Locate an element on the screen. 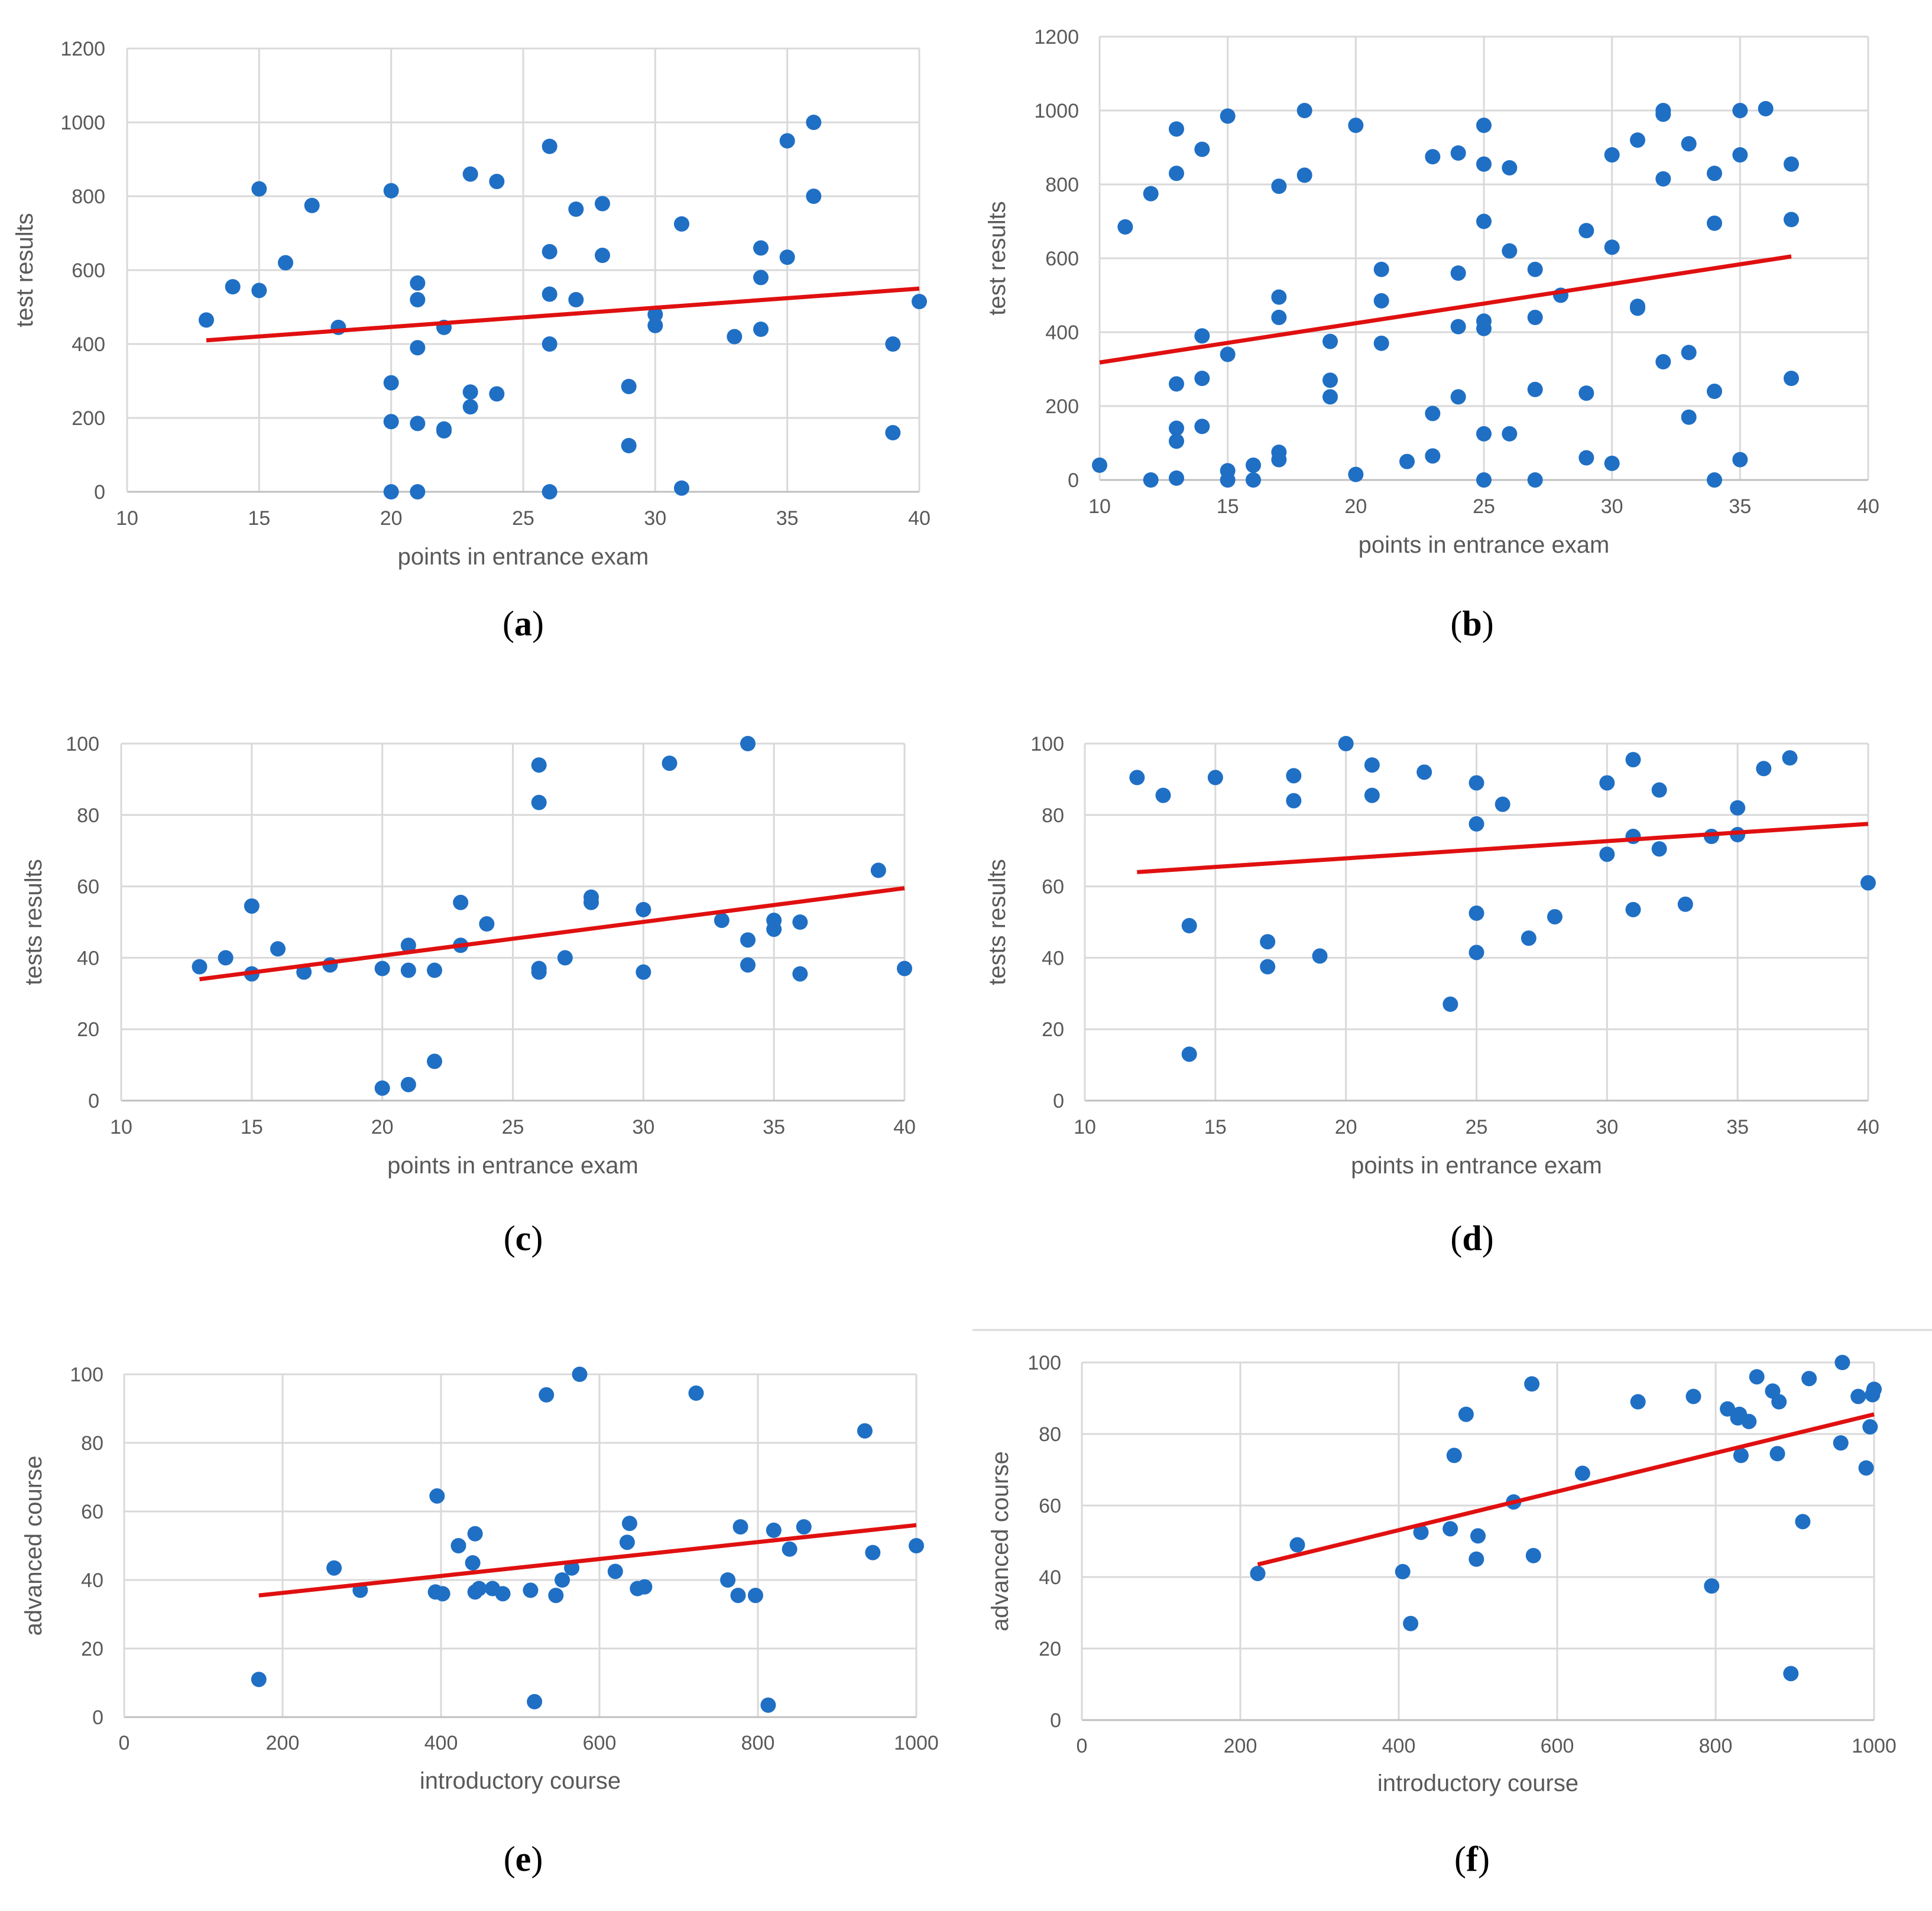 This screenshot has height=1911, width=1932. x-tick-label: 20 is located at coordinates (391, 518).